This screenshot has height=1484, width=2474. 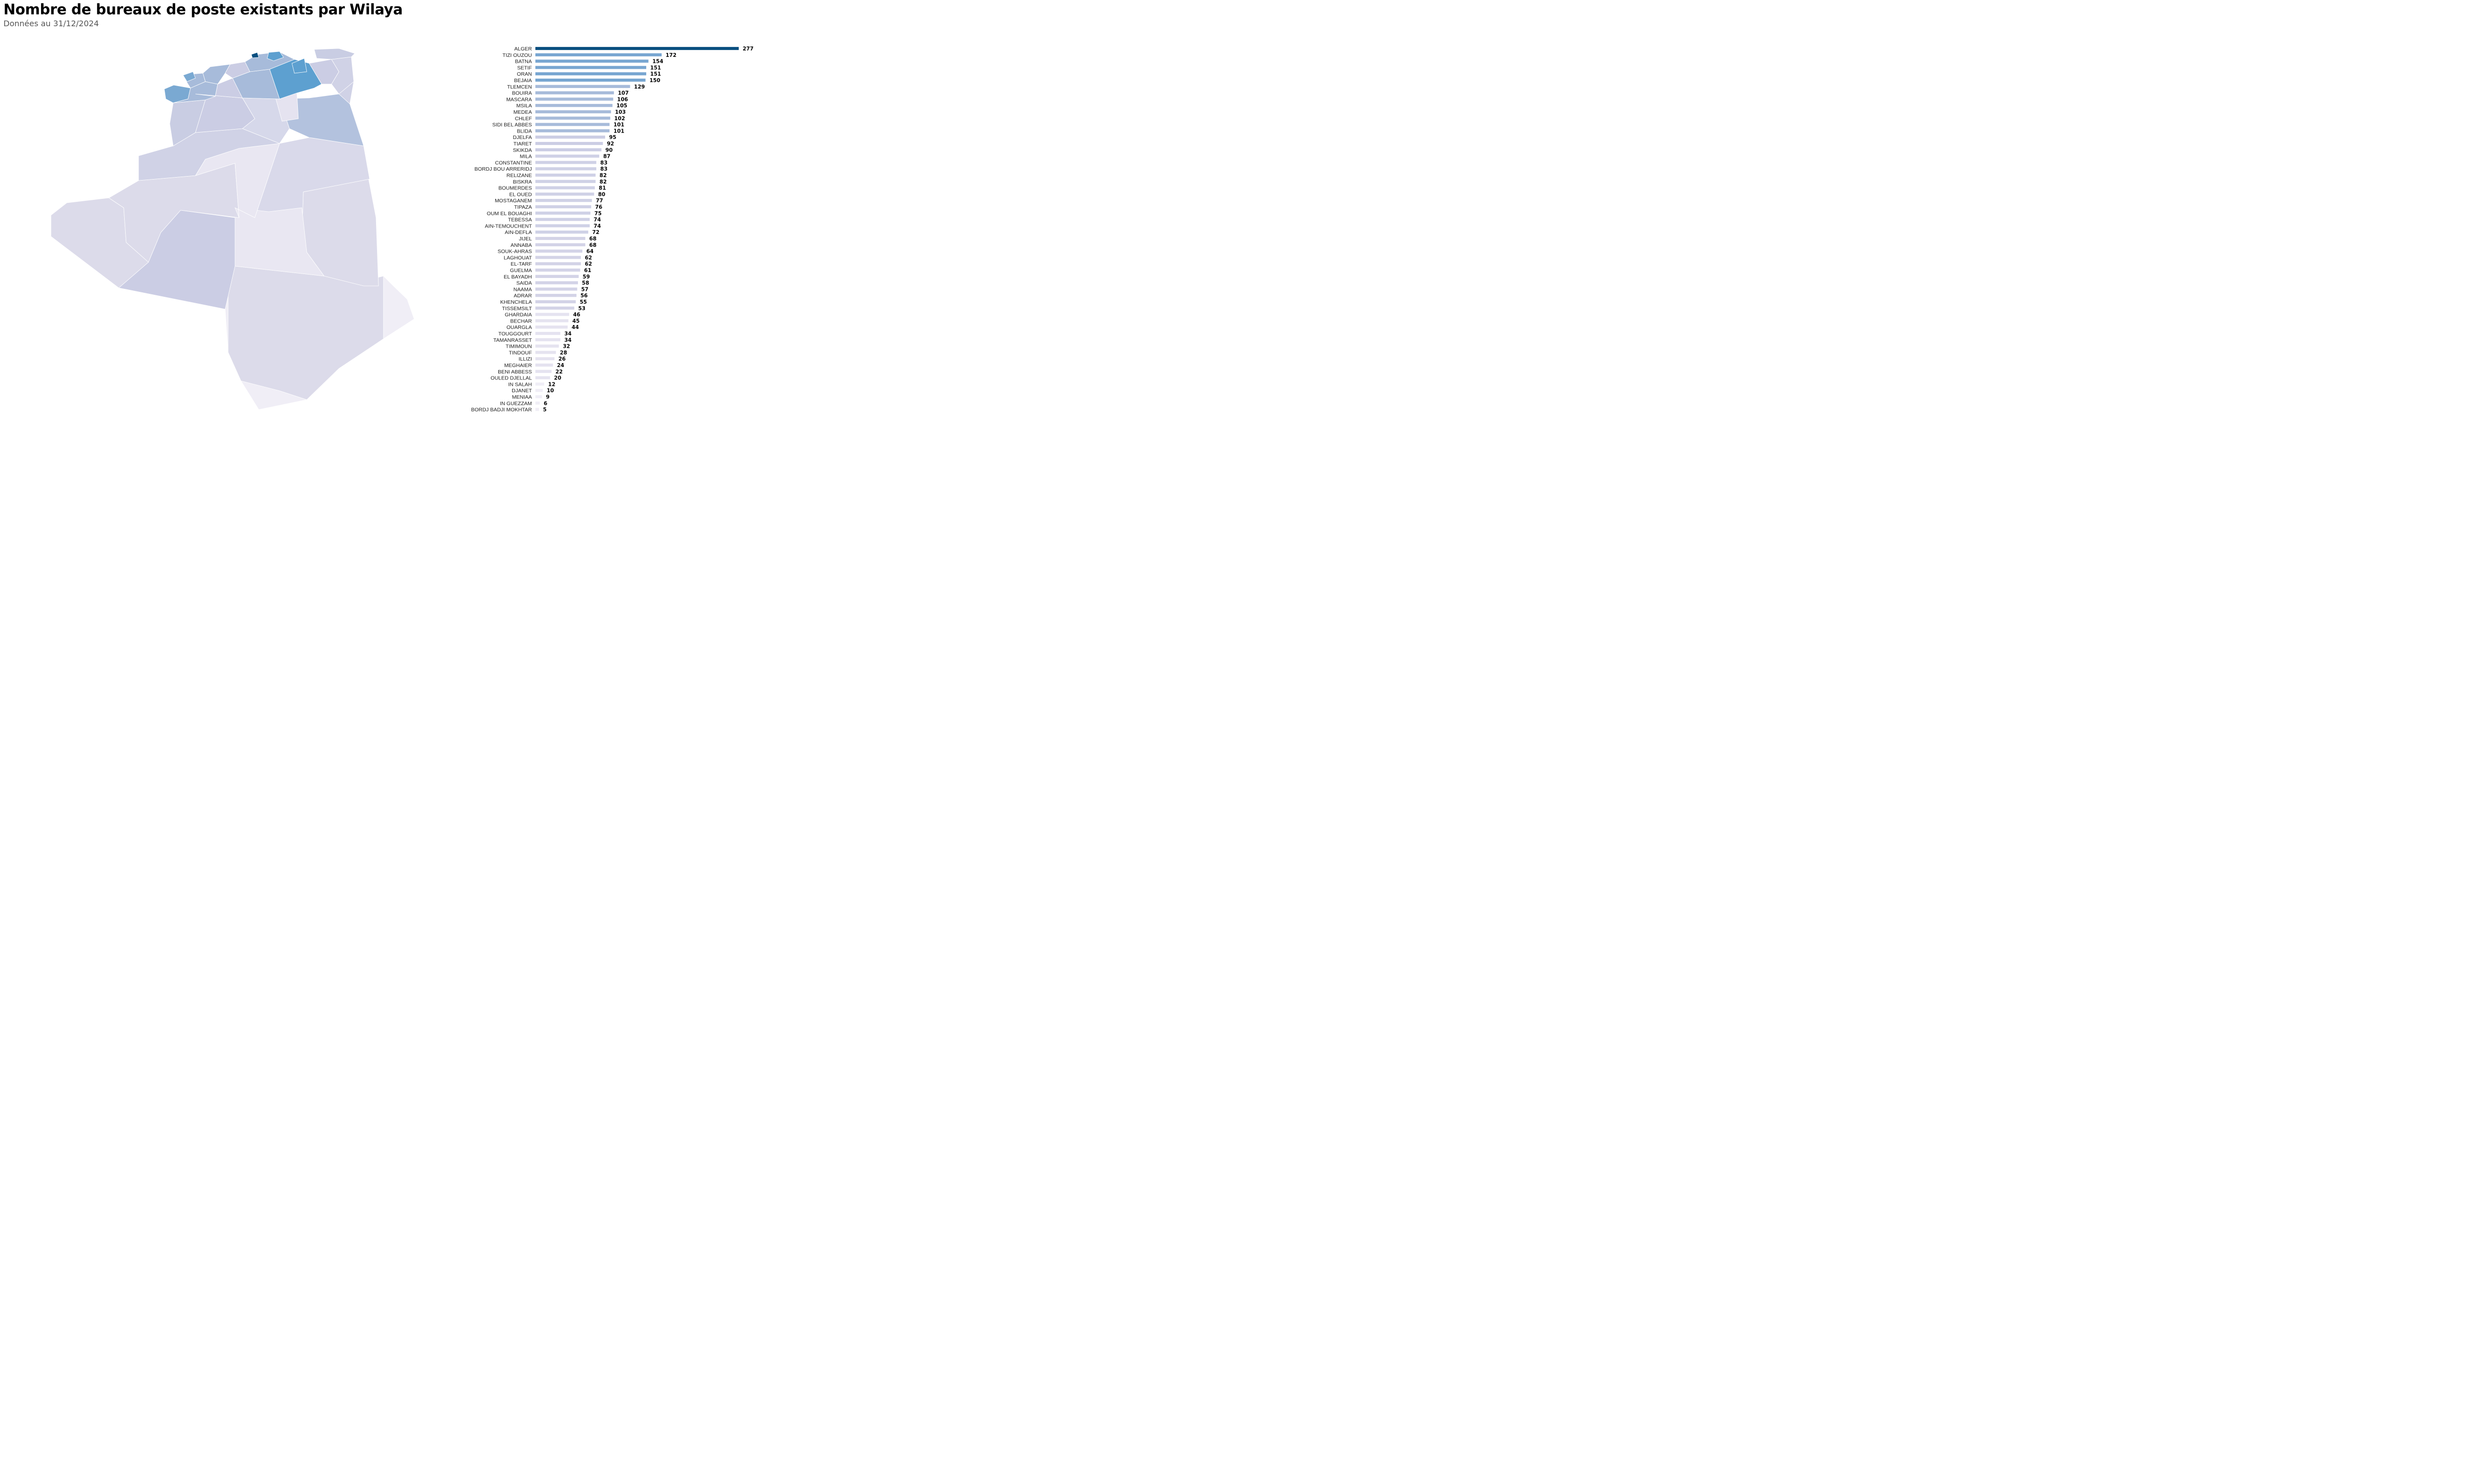 What do you see at coordinates (588, 271) in the screenshot?
I see `bar-value-label: 61` at bounding box center [588, 271].